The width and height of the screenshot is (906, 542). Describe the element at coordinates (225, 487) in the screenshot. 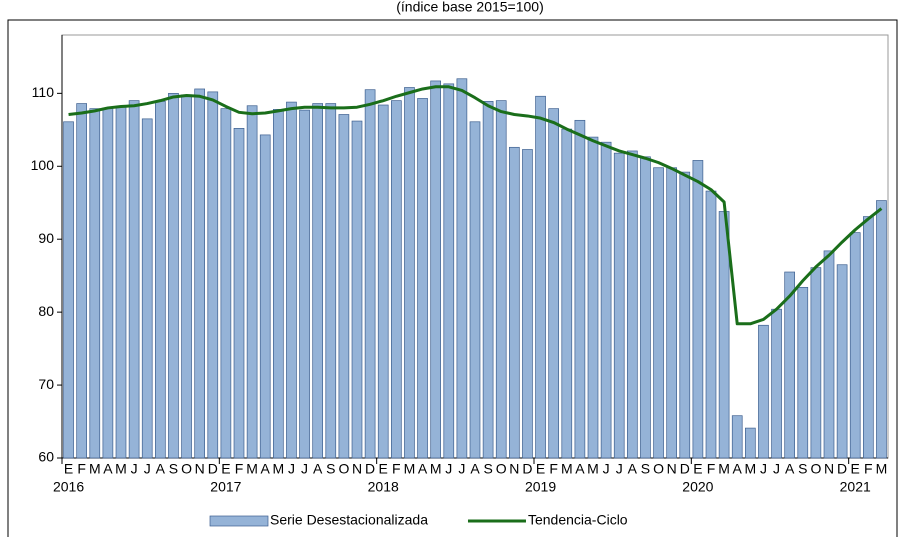

I see `year-label: 2017` at that location.